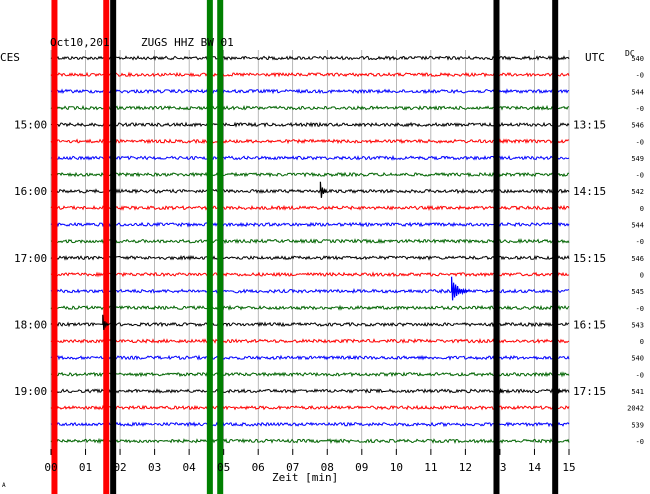 This screenshot has width=650, height=494. Describe the element at coordinates (589, 191) in the screenshot. I see `right-hour-label: 14:15` at that location.